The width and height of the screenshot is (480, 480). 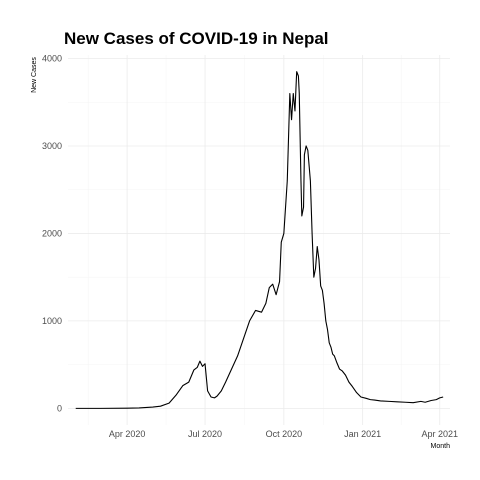 I want to click on y-tick-label: 0, so click(x=59, y=408).